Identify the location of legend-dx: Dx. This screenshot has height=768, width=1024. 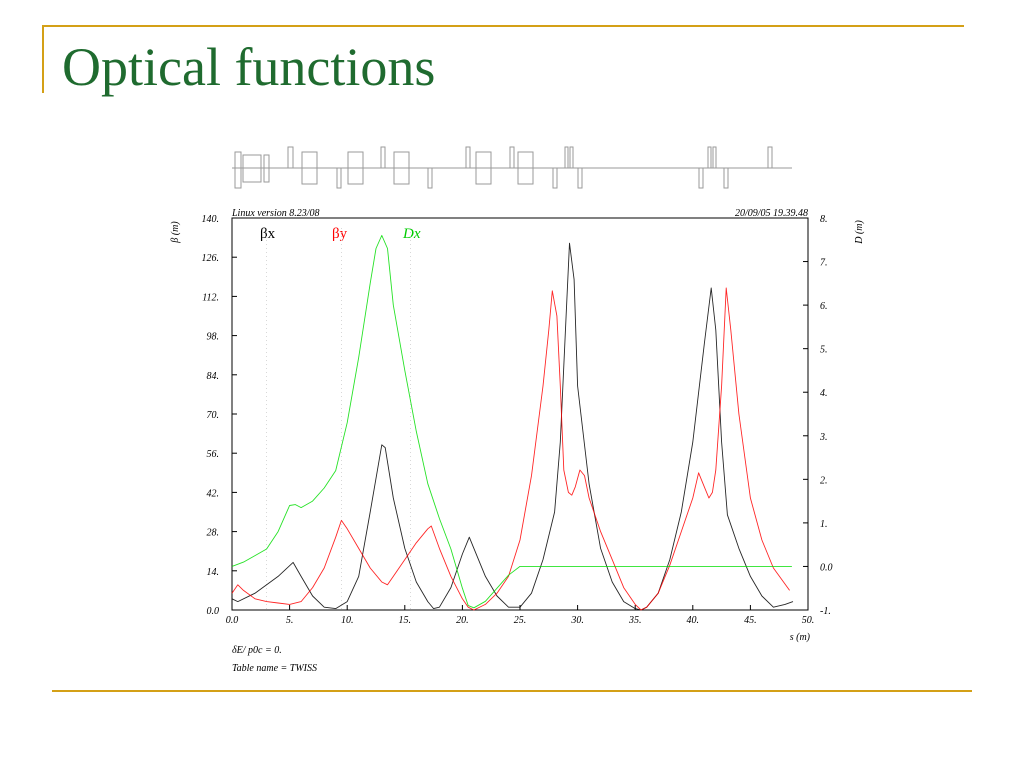
(411, 234).